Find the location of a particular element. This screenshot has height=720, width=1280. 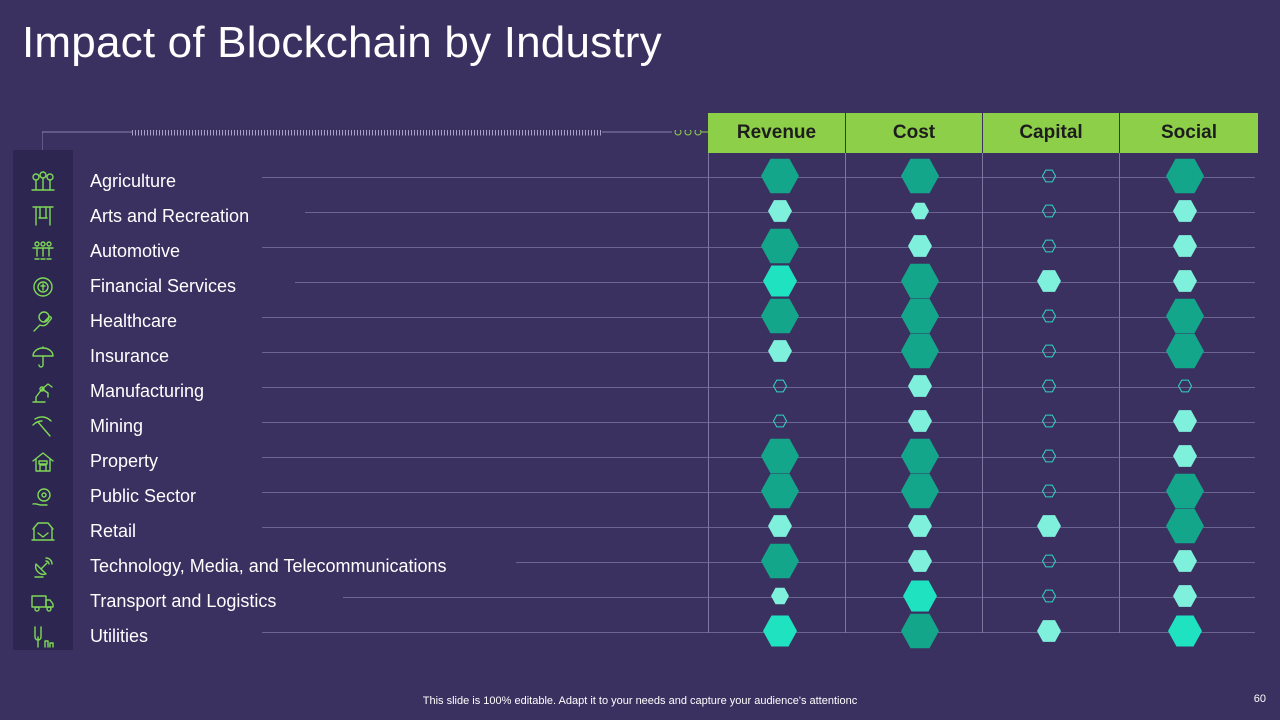

assembly-icon is located at coordinates (43, 251).